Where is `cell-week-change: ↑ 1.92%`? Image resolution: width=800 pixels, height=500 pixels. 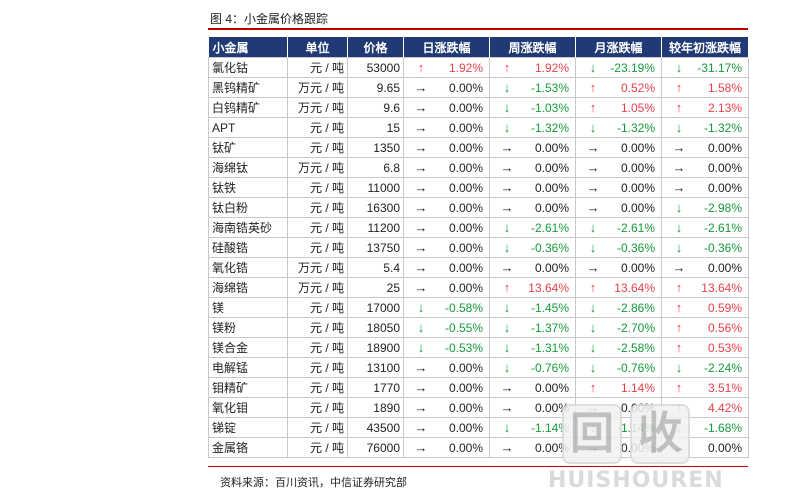 cell-week-change: ↑ 1.92% is located at coordinates (532, 67).